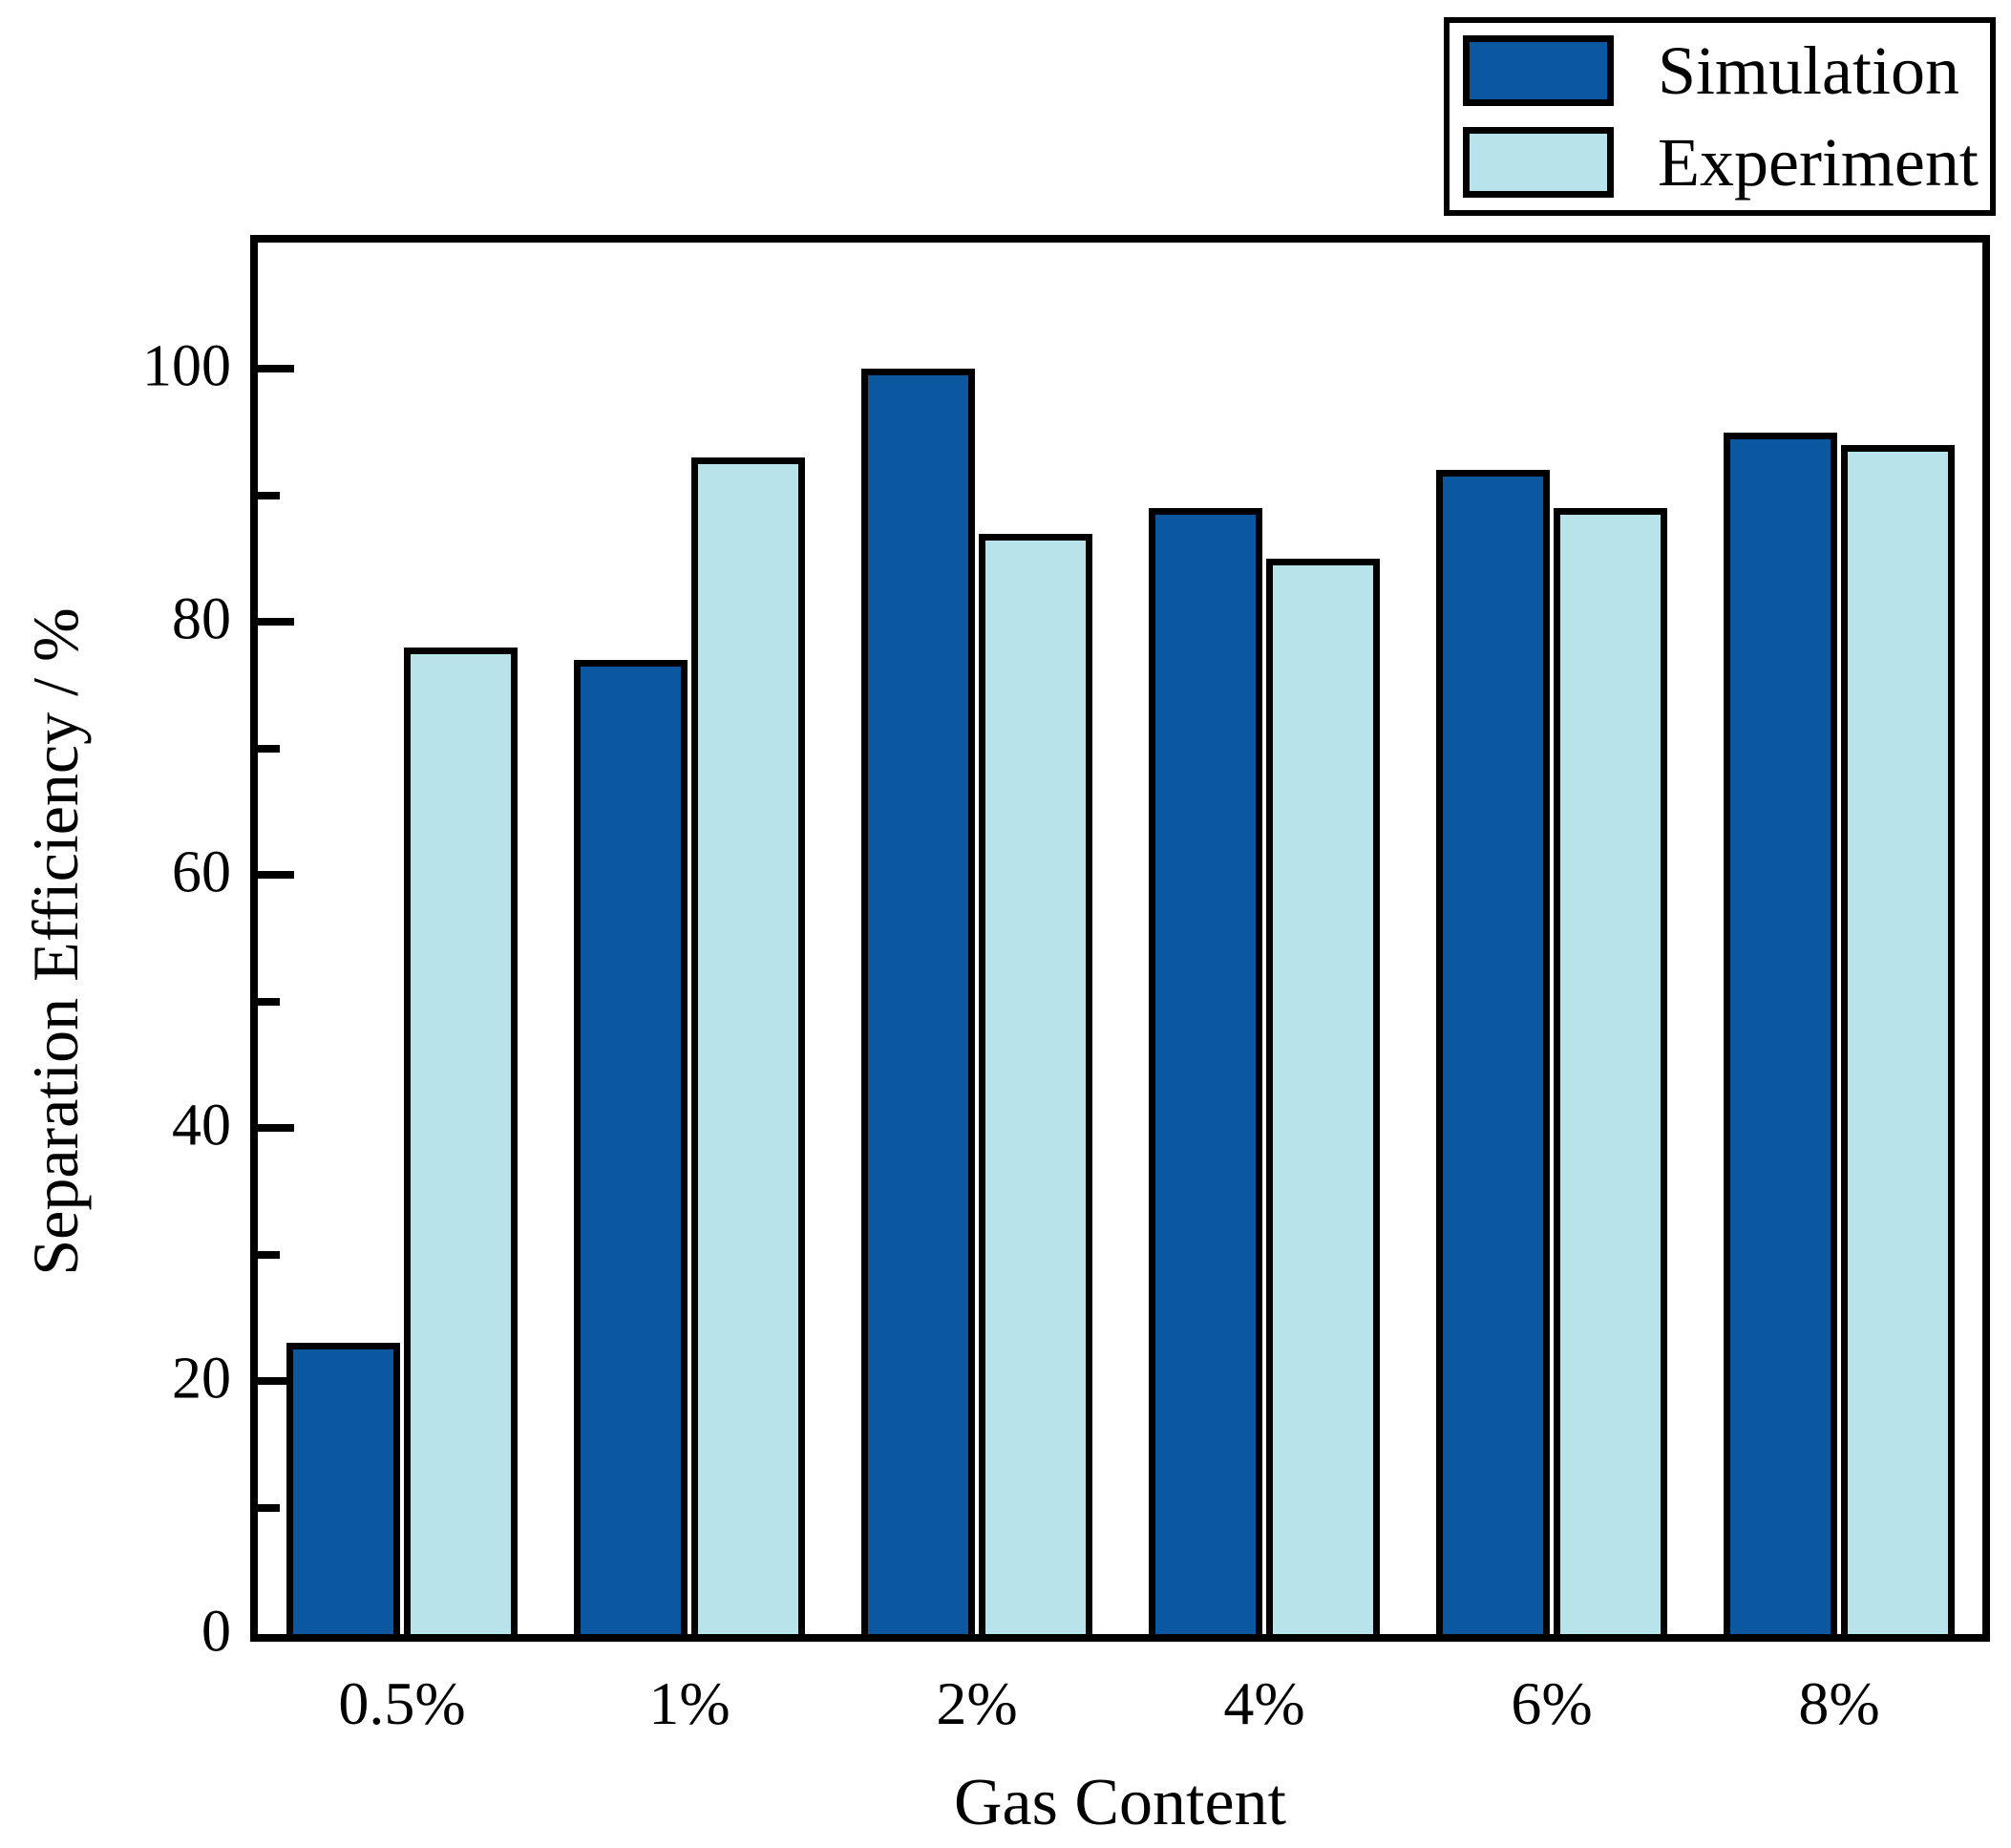 The image size is (2011, 1848). I want to click on bar-simulation-0.5%, so click(343, 1488).